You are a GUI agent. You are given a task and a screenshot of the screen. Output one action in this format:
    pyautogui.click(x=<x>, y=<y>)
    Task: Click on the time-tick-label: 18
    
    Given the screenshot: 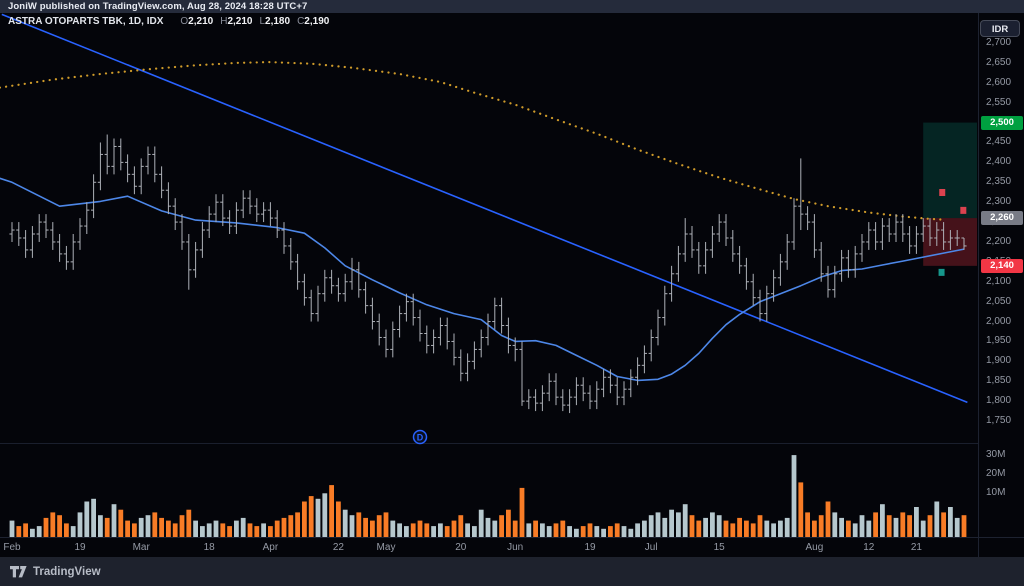 What is the action you would take?
    pyautogui.click(x=209, y=547)
    